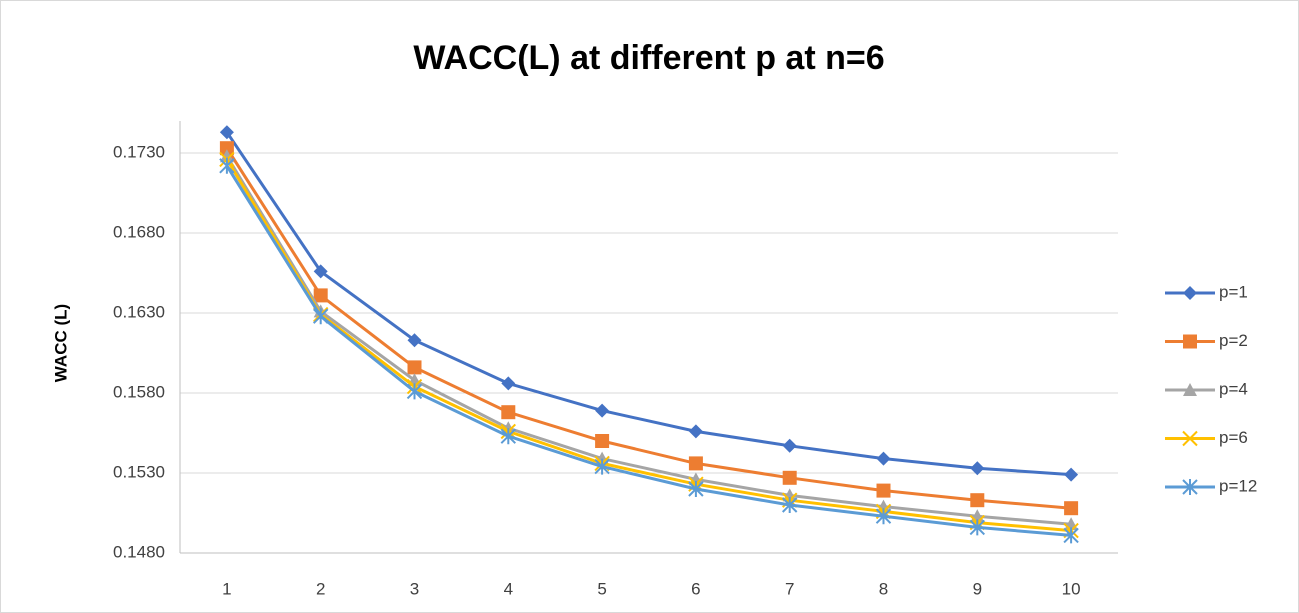 Image resolution: width=1299 pixels, height=613 pixels. What do you see at coordinates (320, 588) in the screenshot?
I see `x-tick-label: 2` at bounding box center [320, 588].